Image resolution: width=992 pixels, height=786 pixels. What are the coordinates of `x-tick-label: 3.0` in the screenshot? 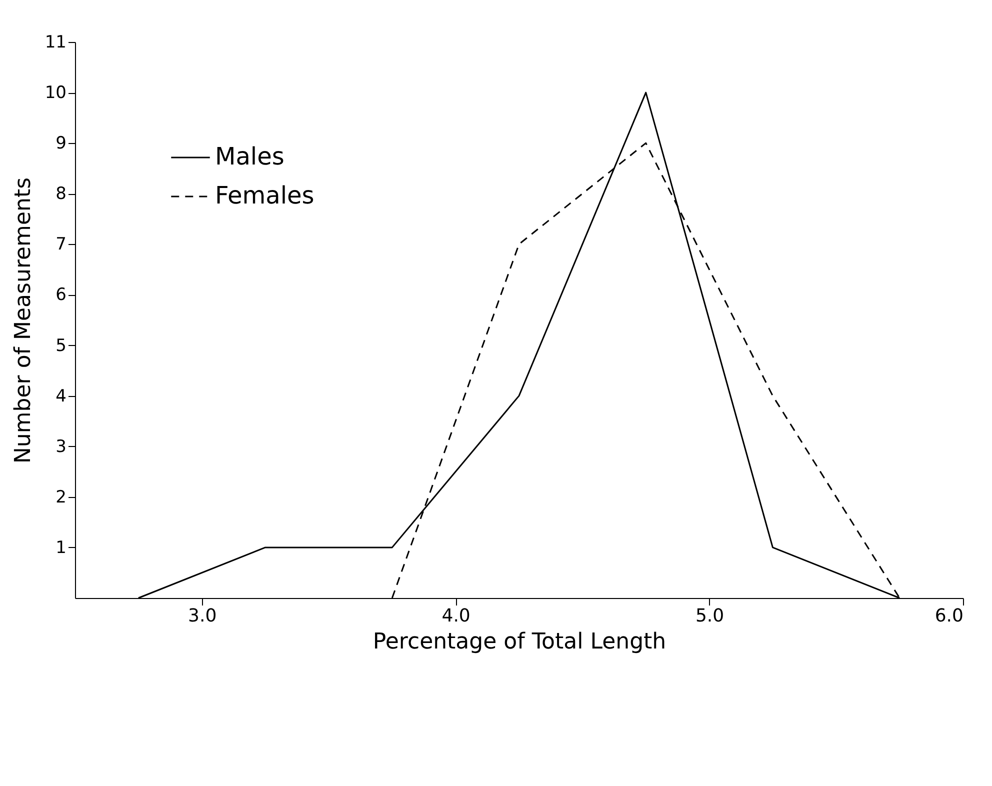 It's located at (202, 616).